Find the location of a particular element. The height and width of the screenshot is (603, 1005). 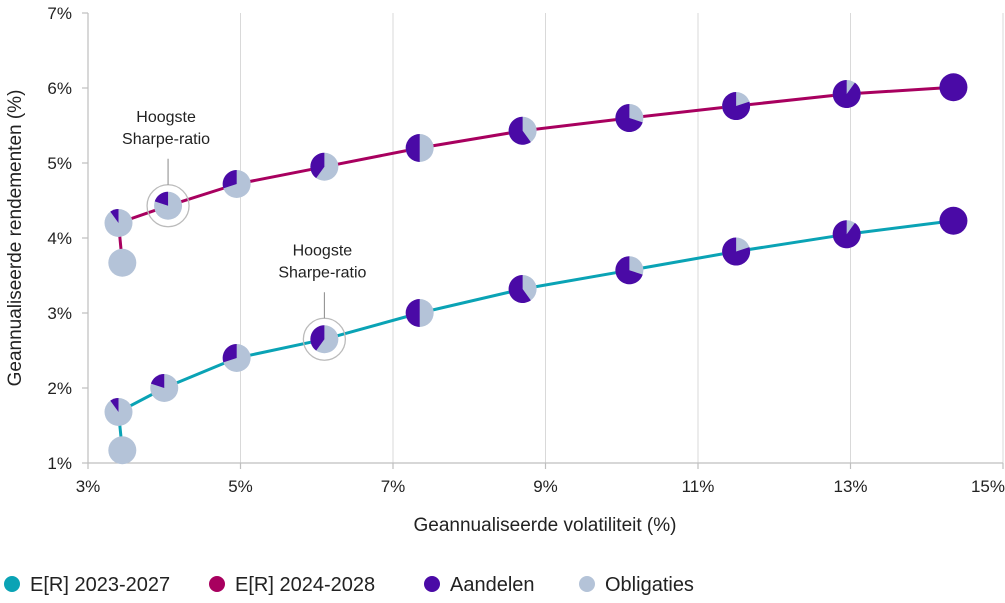

legend-item: E[R] 2023-2027 is located at coordinates (87, 585).